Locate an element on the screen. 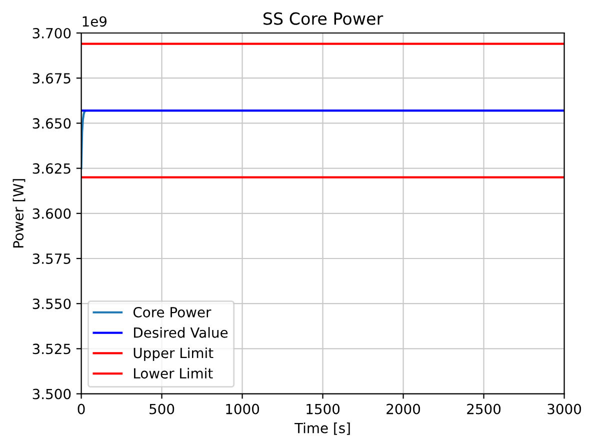 The image size is (589, 440). y-axis-title: Power [W] is located at coordinates (19, 213).